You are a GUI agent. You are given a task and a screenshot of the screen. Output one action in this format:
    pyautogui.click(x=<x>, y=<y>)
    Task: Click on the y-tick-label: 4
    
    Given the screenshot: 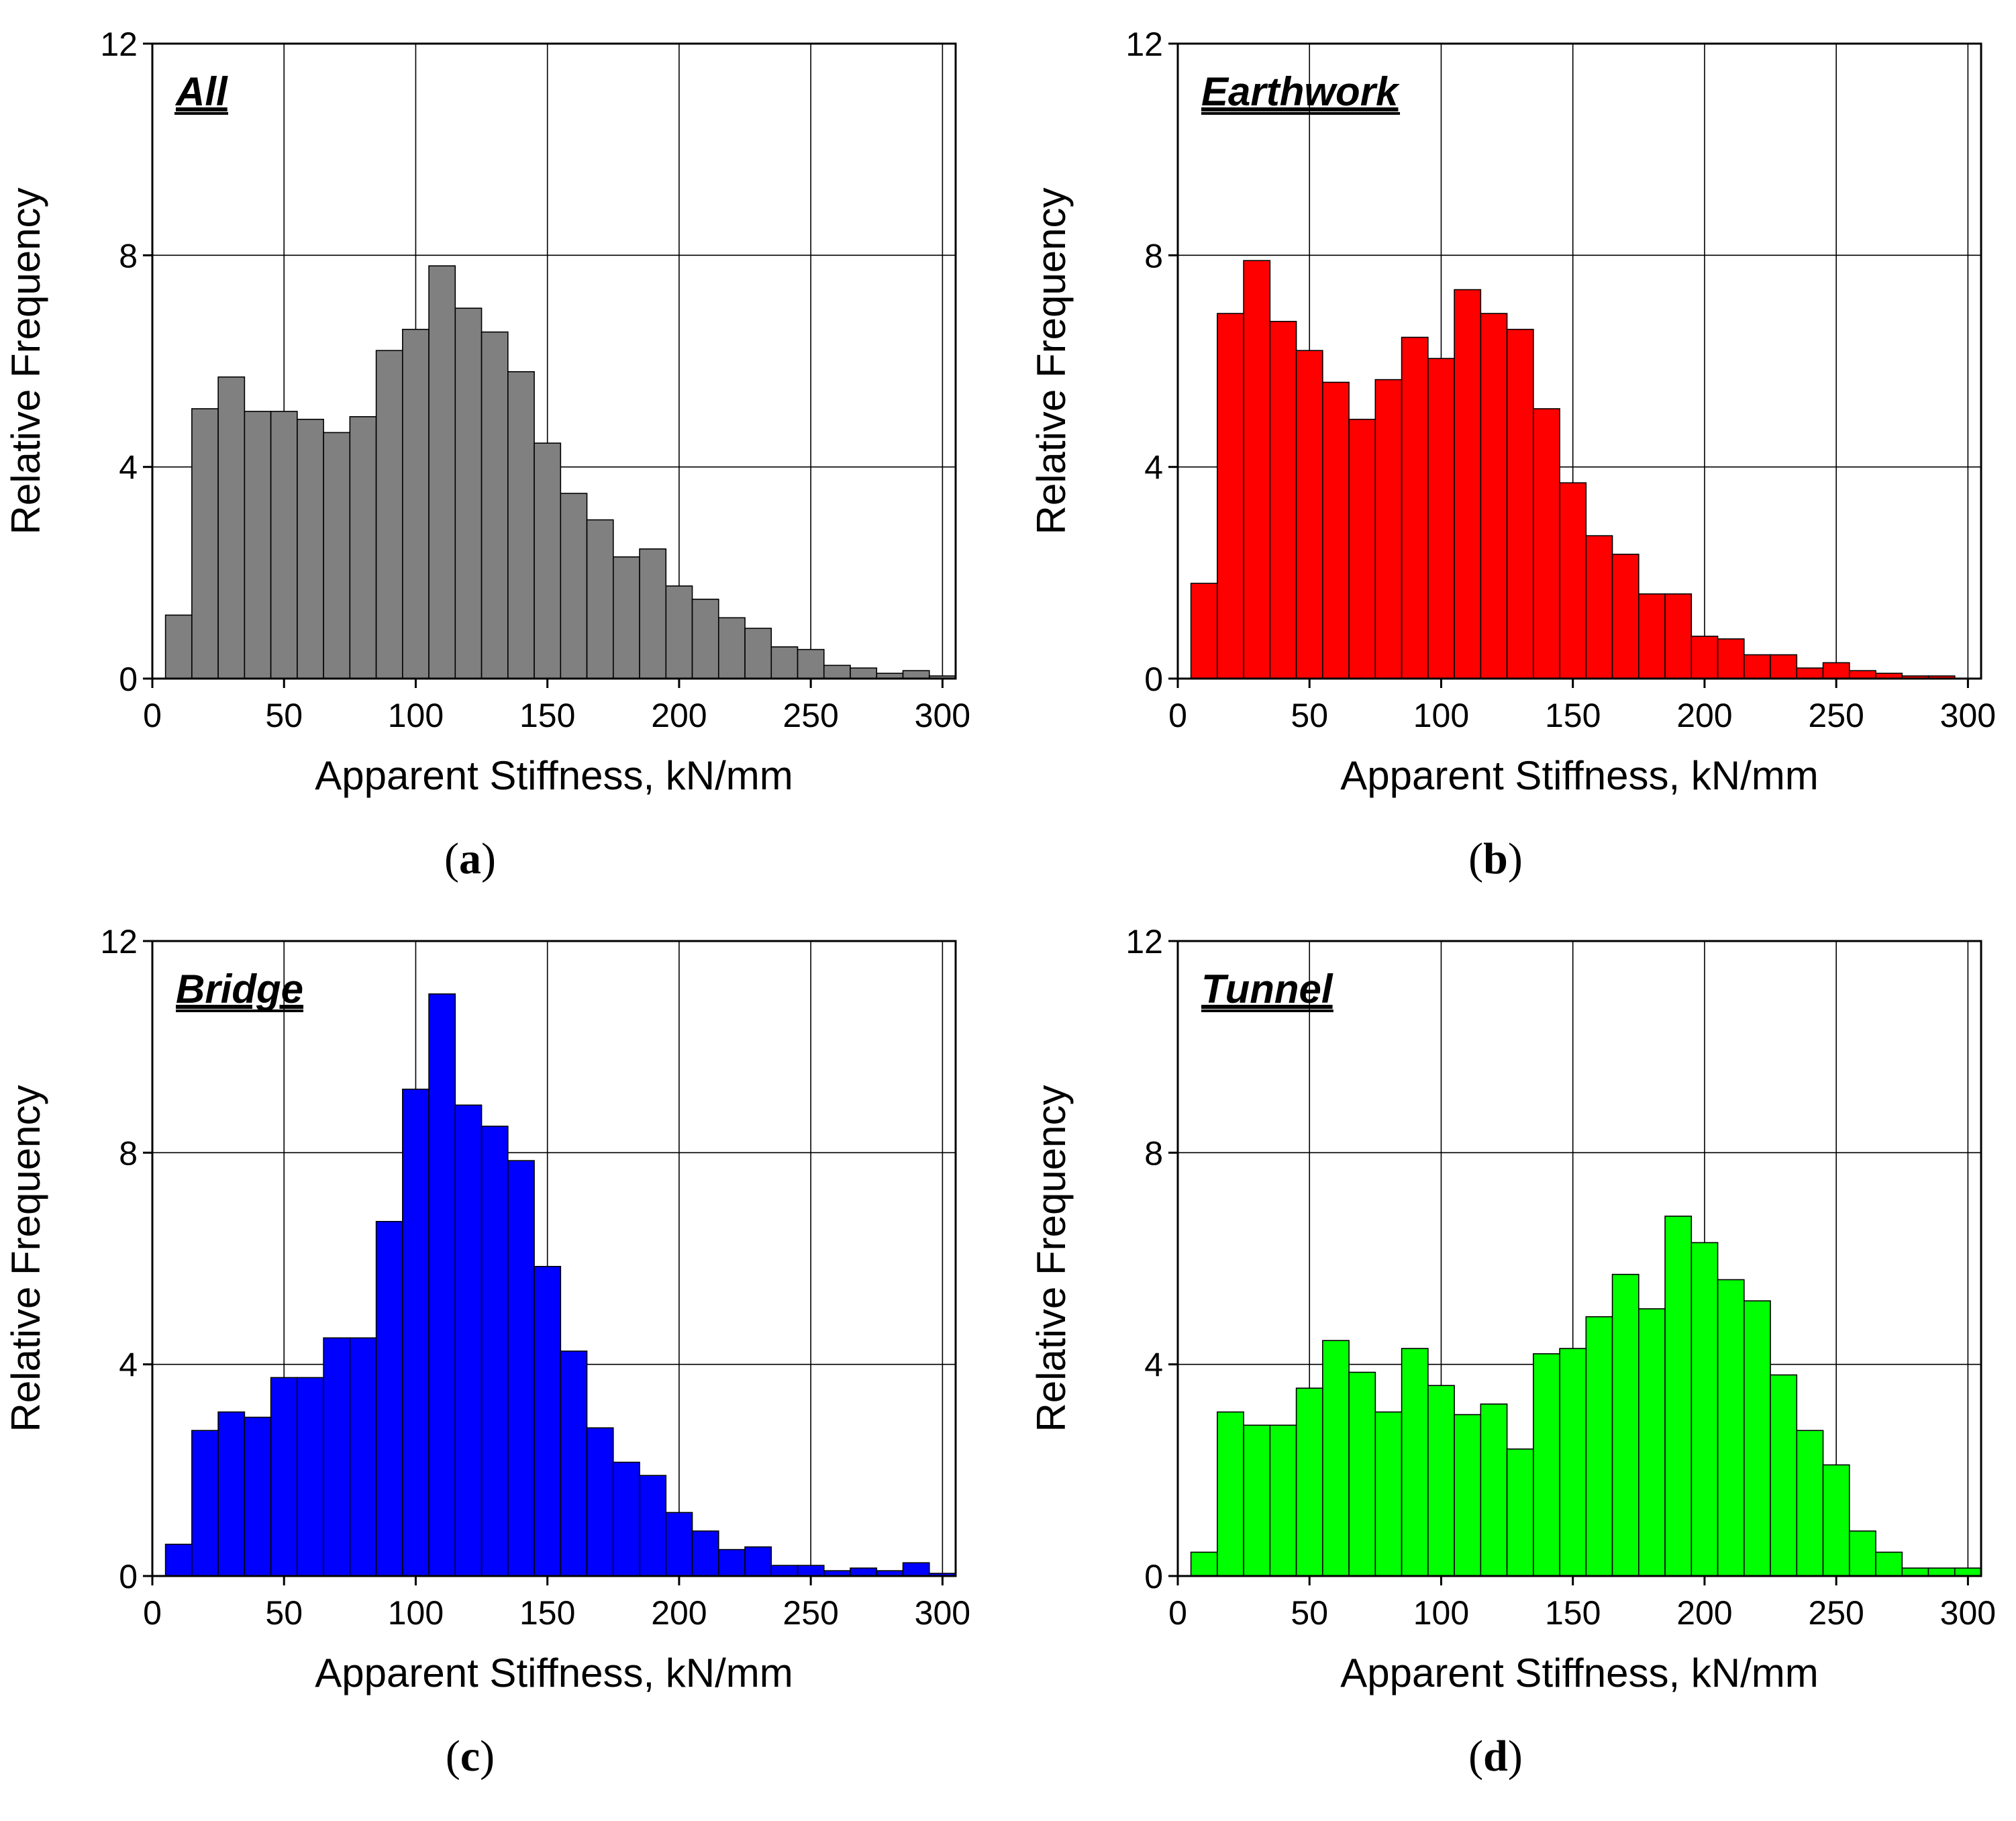 What is the action you would take?
    pyautogui.click(x=128, y=468)
    